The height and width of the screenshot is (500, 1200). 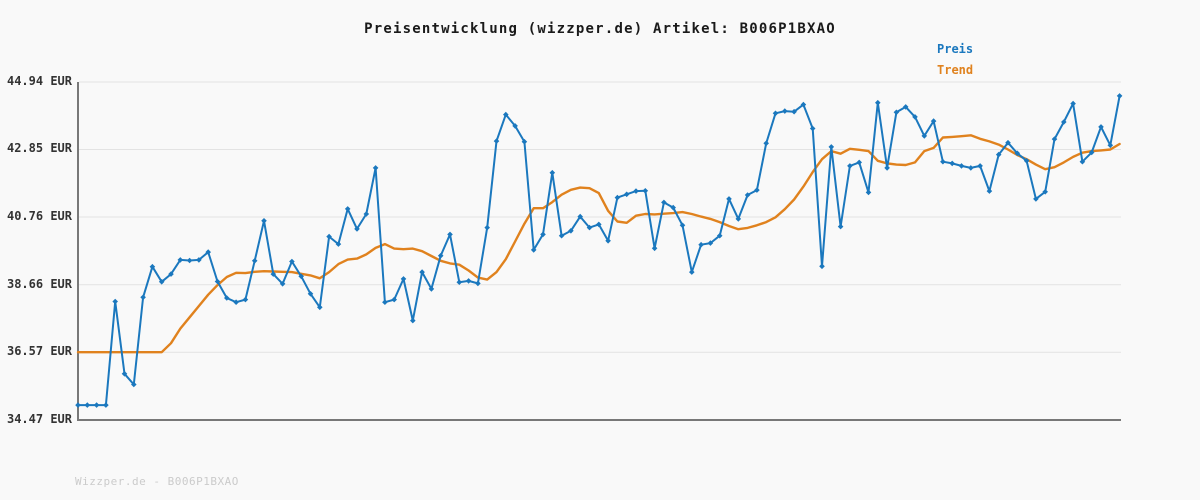 I want to click on y-axis-tick-label: 42.85 EUR, so click(x=39, y=148).